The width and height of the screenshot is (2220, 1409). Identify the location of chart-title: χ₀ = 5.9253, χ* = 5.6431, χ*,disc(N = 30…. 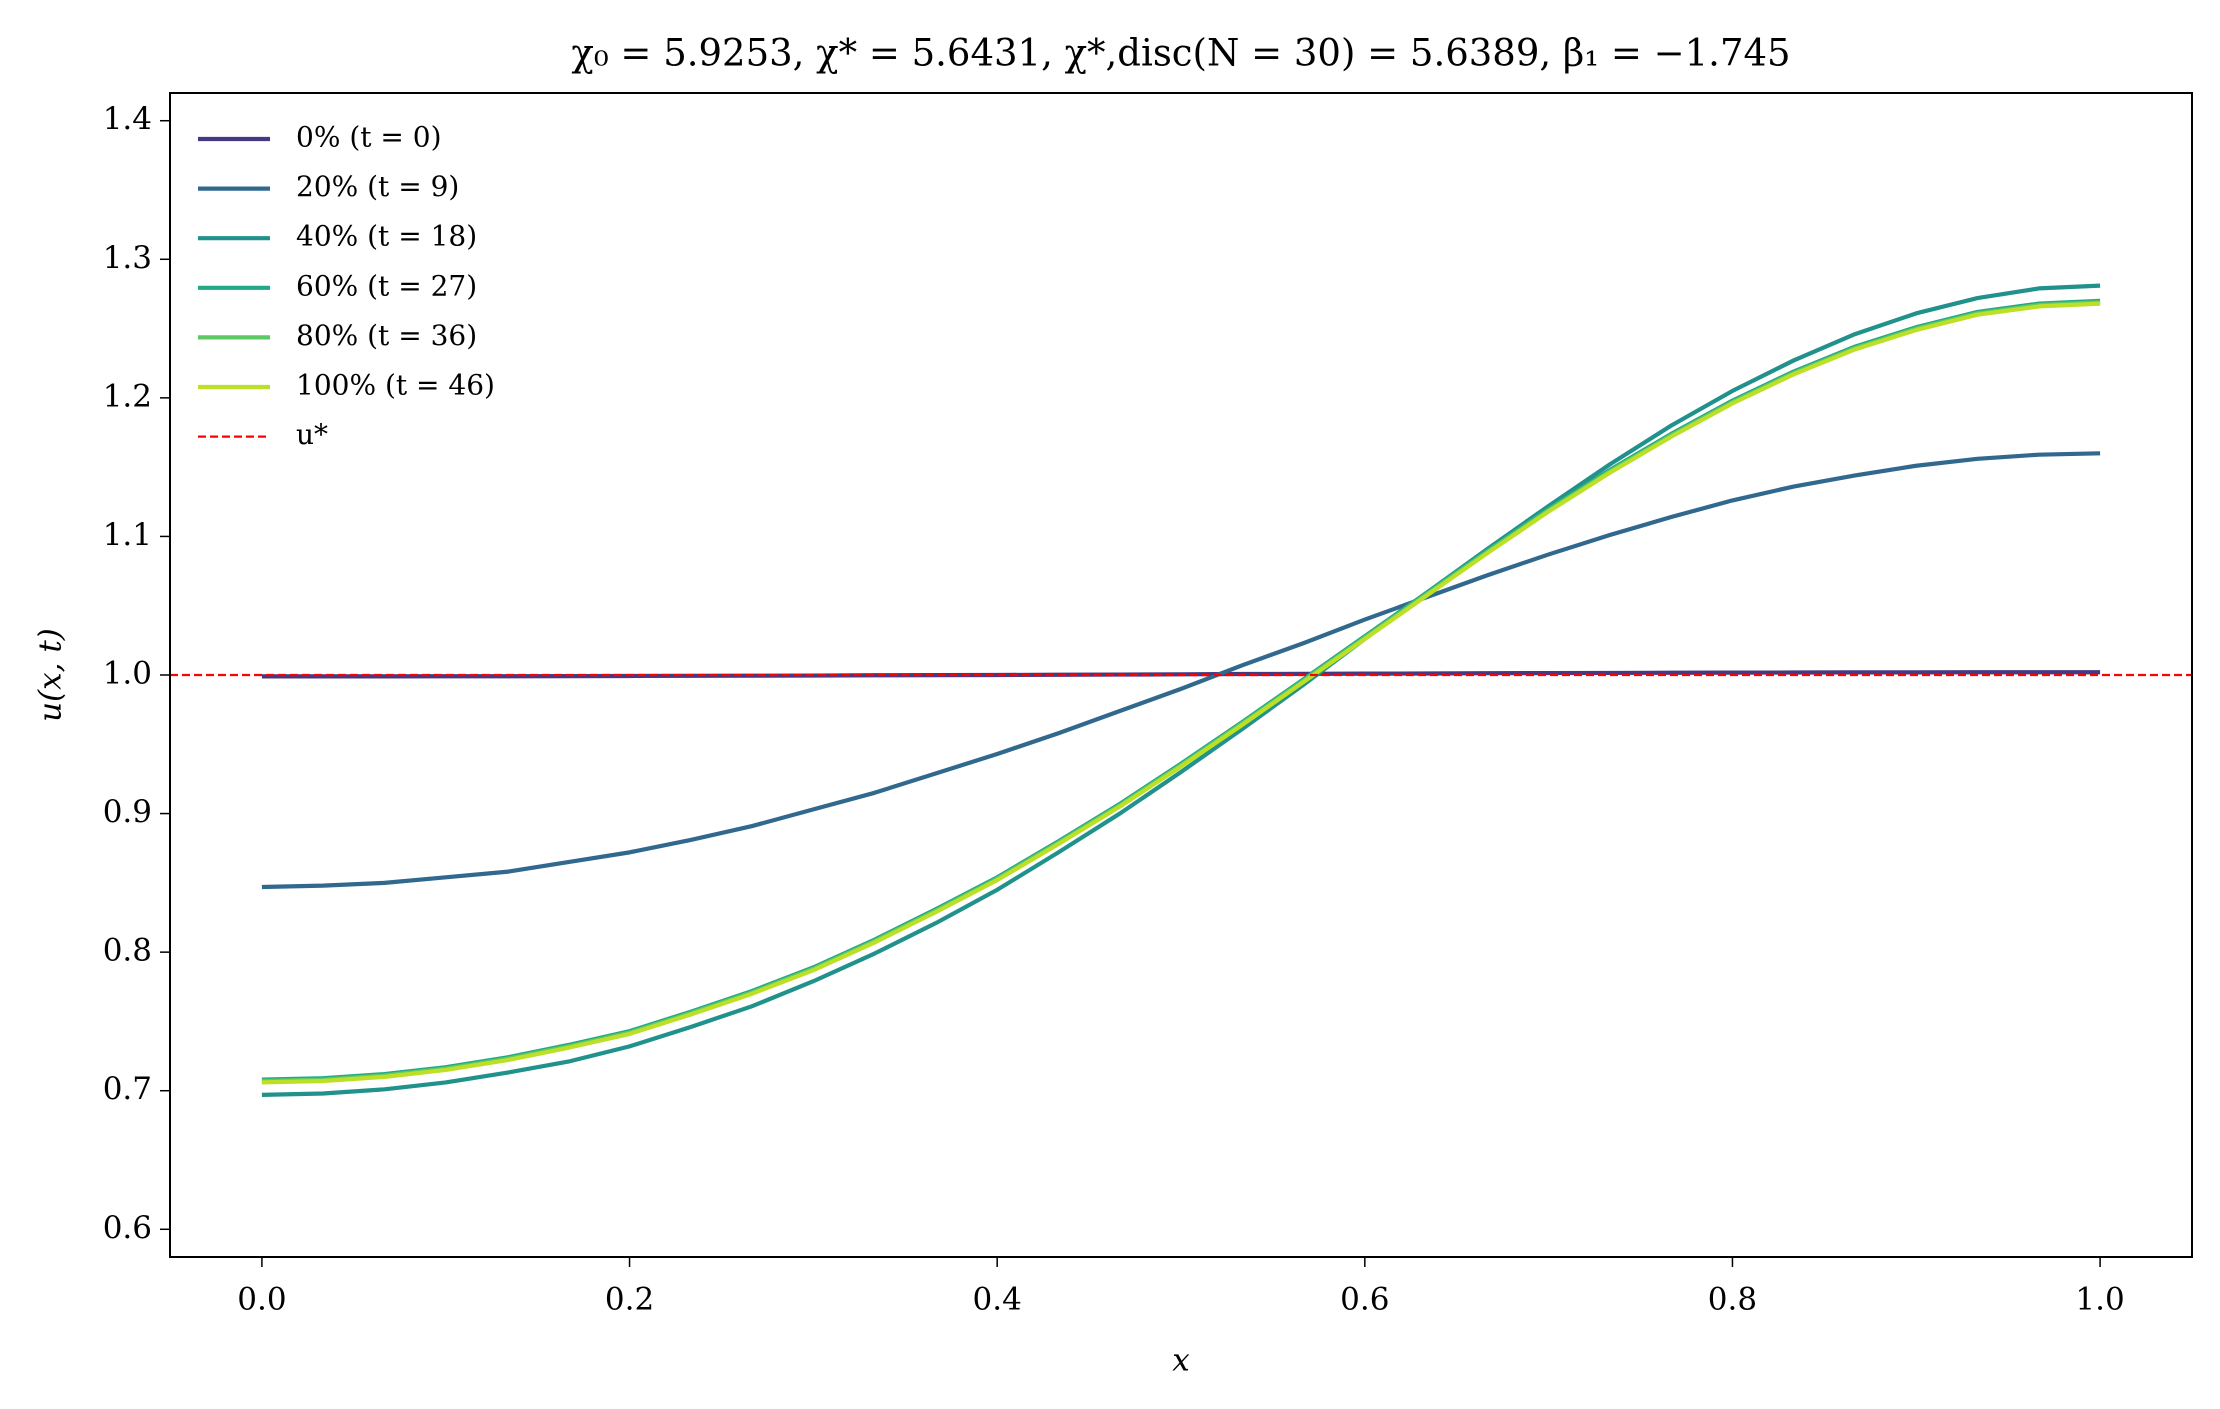
(1180, 53).